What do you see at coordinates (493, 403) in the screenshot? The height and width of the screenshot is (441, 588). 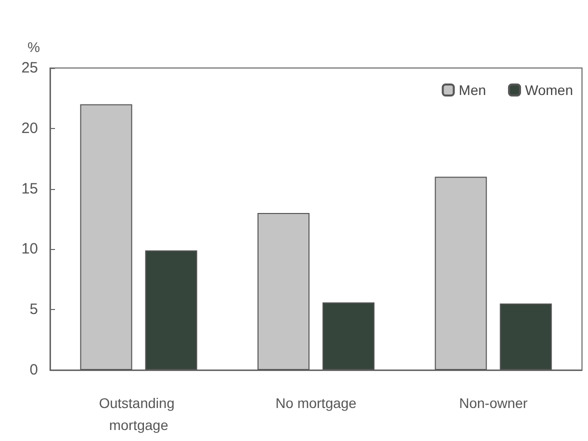 I see `x-tick-label: Non-owner` at bounding box center [493, 403].